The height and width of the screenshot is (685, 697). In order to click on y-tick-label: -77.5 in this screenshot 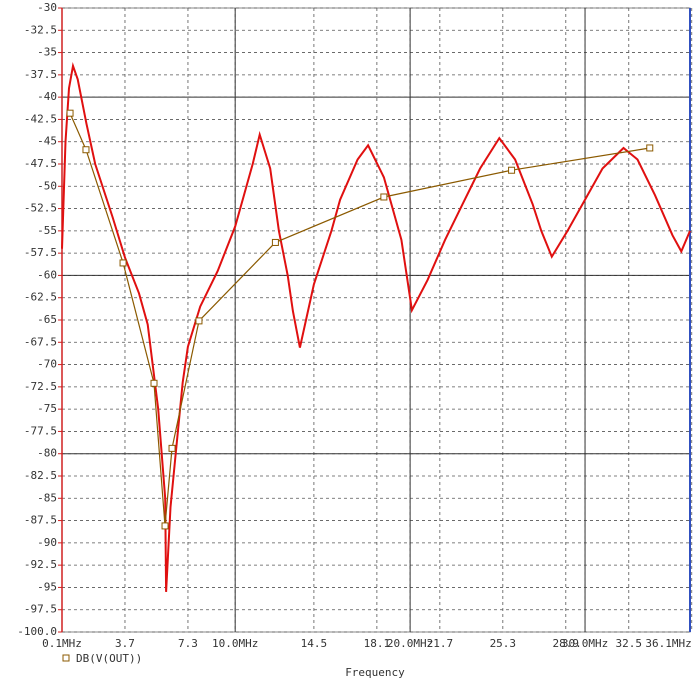, I will do `click(40, 430)`.